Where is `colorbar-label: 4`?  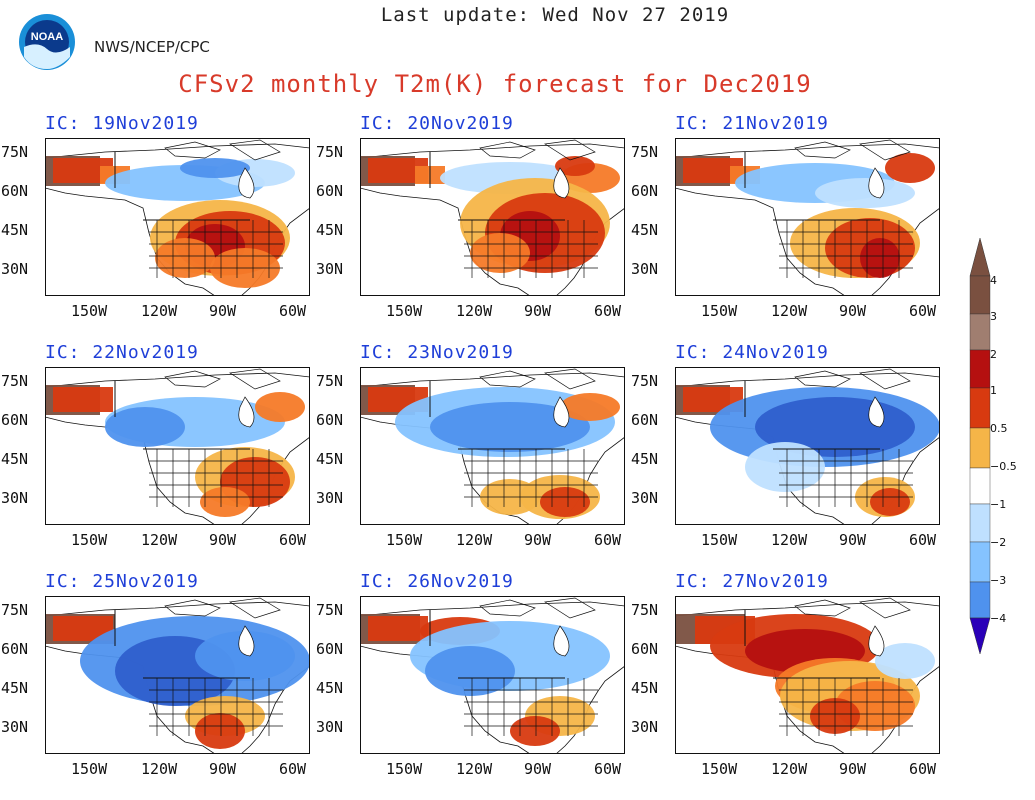 colorbar-label: 4 is located at coordinates (993, 280).